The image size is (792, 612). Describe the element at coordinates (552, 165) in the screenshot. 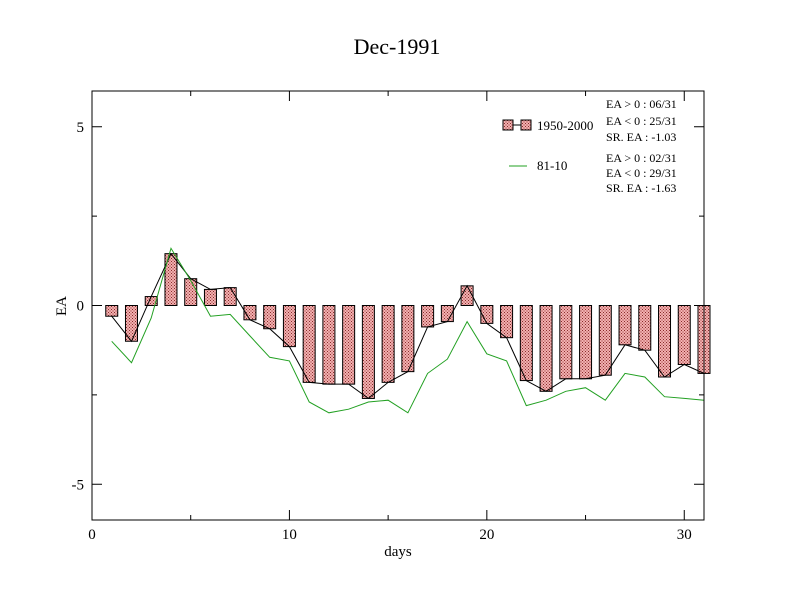

I see `legend-label-81-10: 81-10` at that location.